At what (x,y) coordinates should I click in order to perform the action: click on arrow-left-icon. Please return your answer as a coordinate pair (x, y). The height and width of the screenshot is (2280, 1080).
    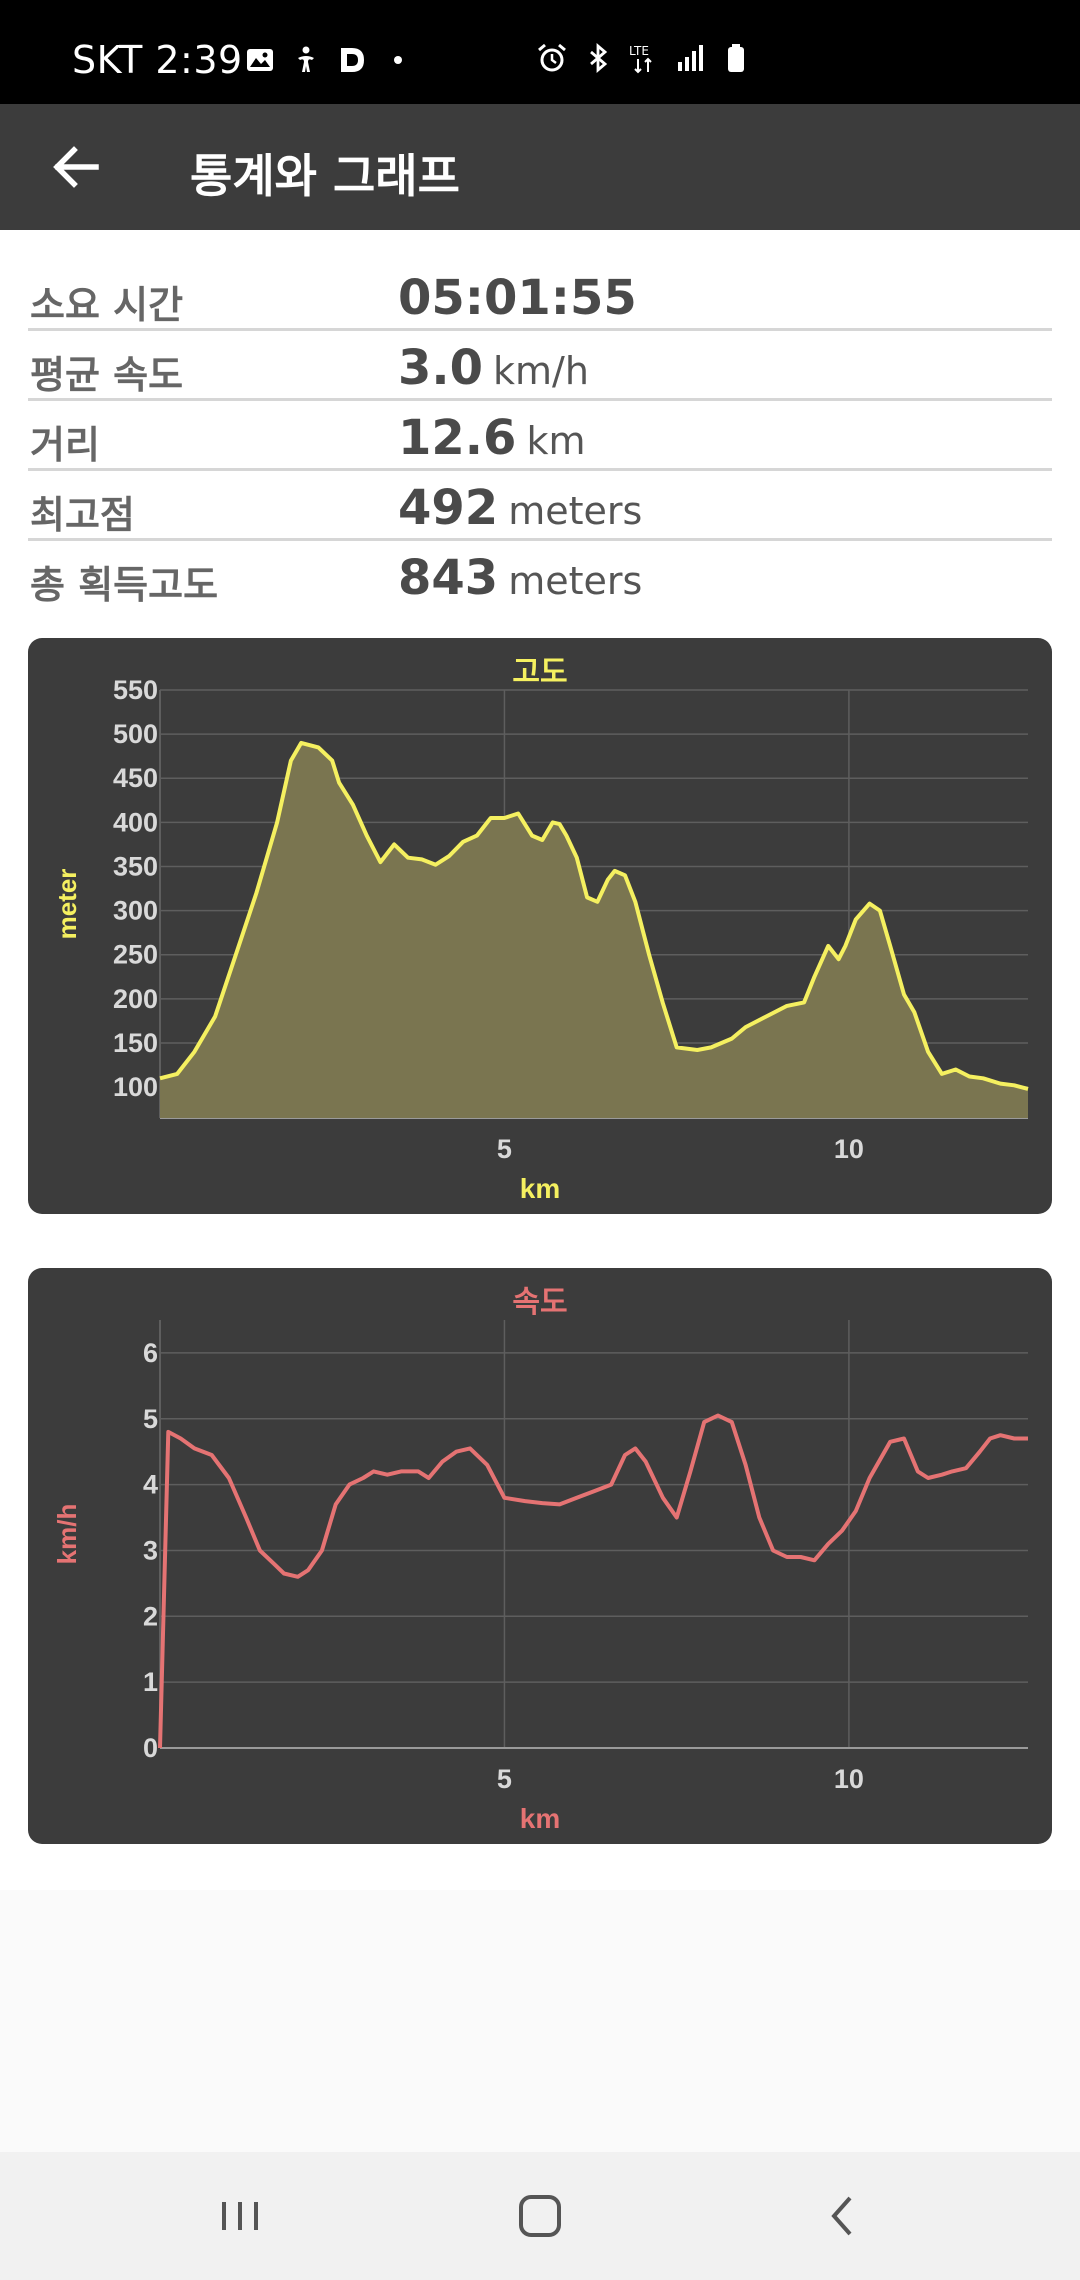
    Looking at the image, I should click on (76, 167).